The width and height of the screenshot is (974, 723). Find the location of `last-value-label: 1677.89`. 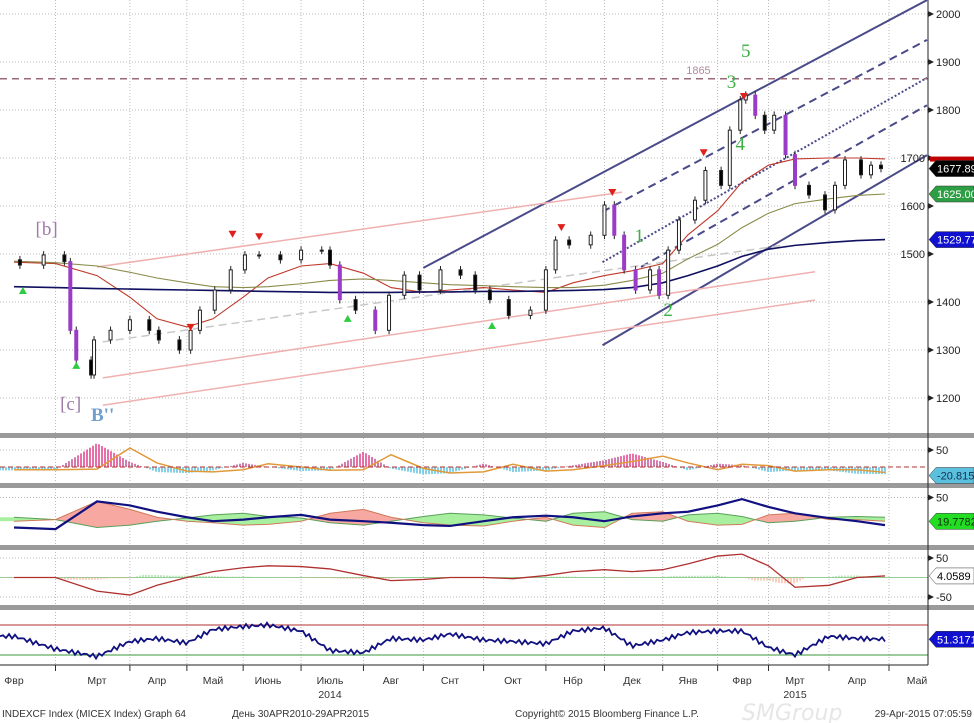

last-value-label: 1677.89 is located at coordinates (955, 170).